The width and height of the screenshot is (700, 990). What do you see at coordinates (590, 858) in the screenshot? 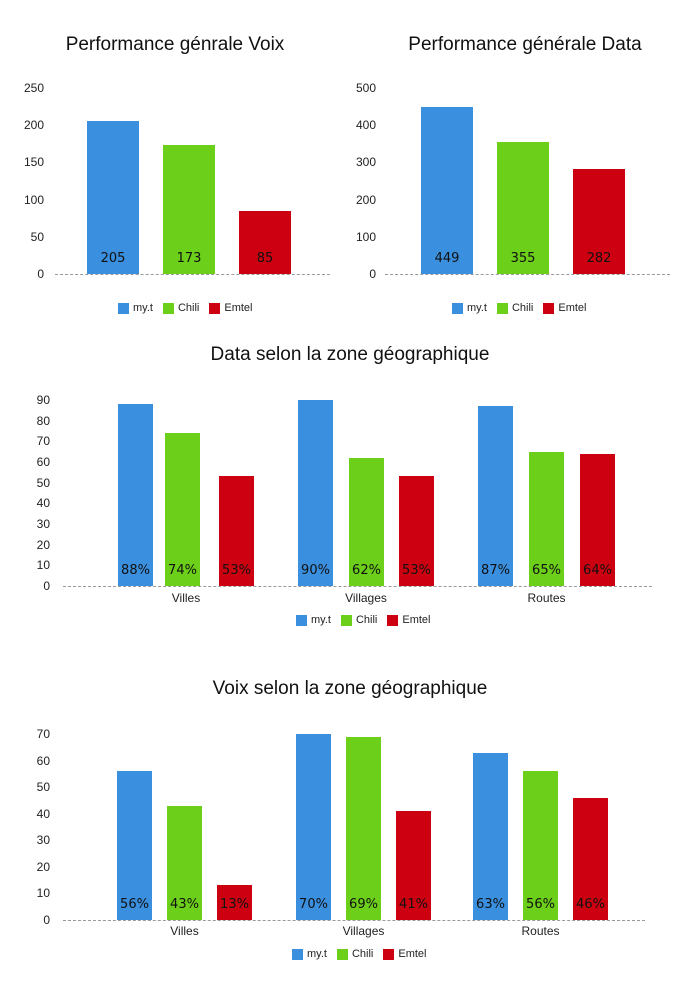
I see `bar-Emtel-routes: 46%` at bounding box center [590, 858].